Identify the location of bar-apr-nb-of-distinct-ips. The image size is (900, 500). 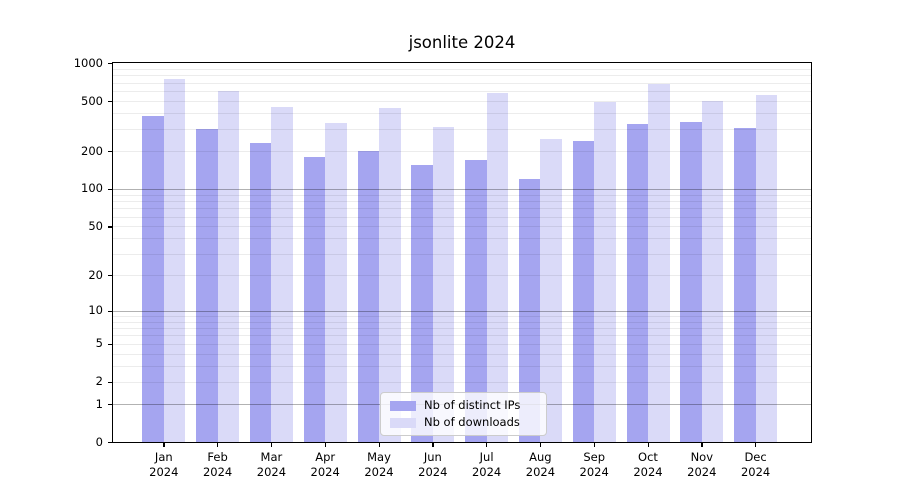
(314, 299).